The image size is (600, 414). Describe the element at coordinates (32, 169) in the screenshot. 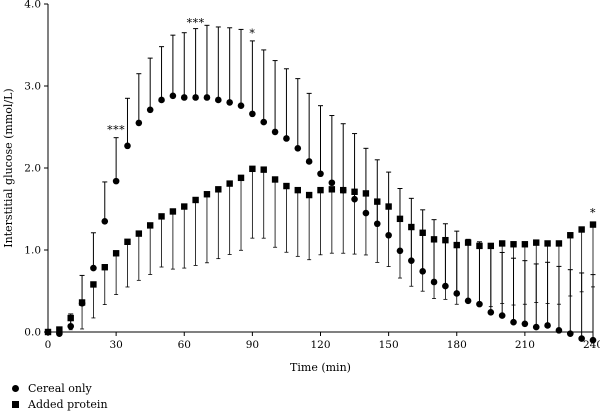

I see `y-tick-label: 2.0` at that location.